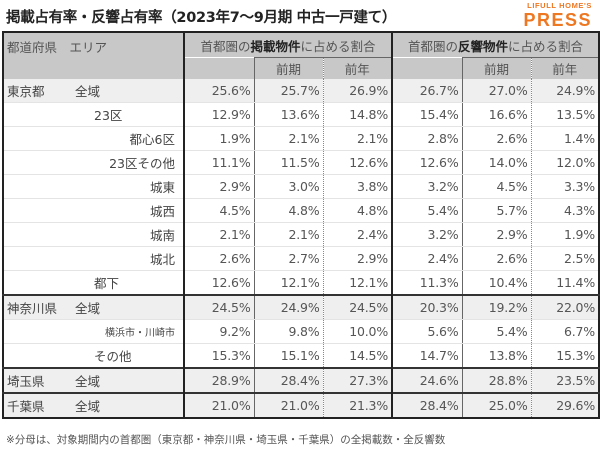 This screenshot has height=450, width=600. I want to click on value-cell: 14.0%, so click(497, 162).